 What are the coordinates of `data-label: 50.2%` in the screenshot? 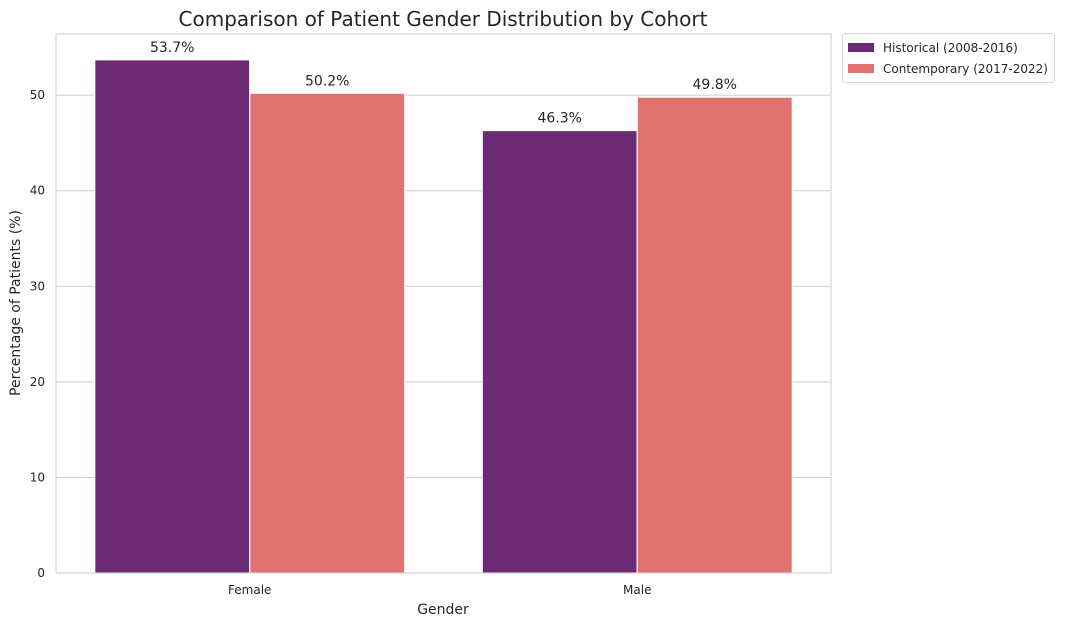 It's located at (327, 81).